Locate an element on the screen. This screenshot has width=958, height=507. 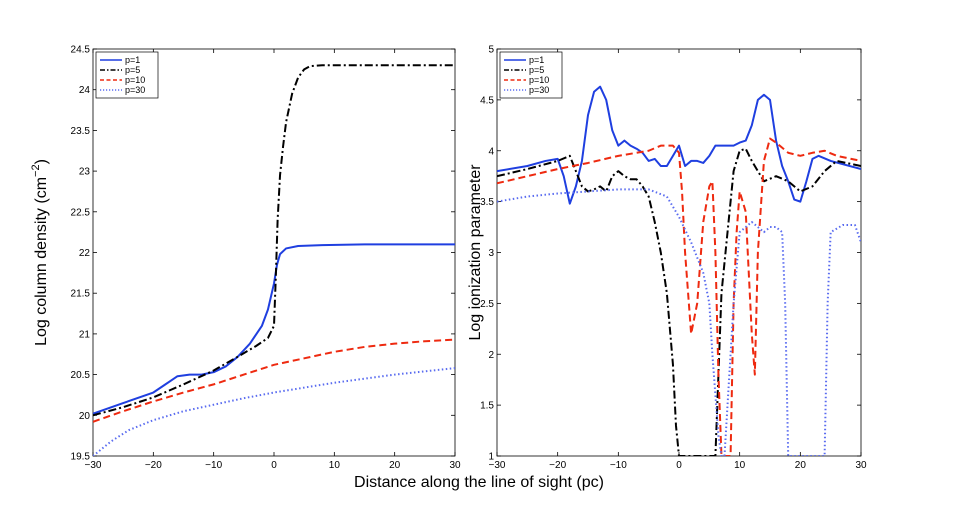
y-tick-label: 20 is located at coordinates (85, 416).